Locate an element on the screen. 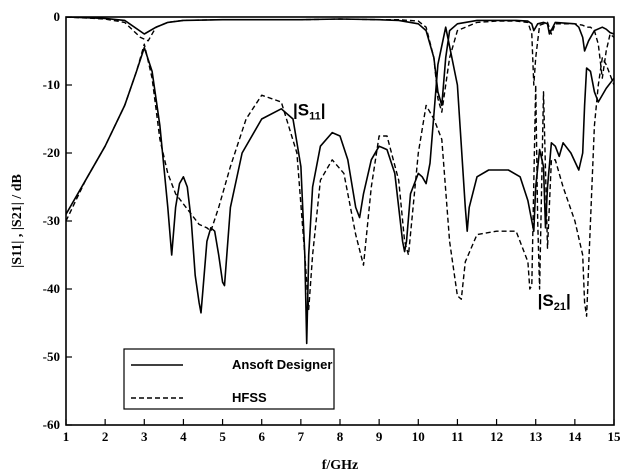 The width and height of the screenshot is (622, 473). x-tick-label: 12 is located at coordinates (496, 436).